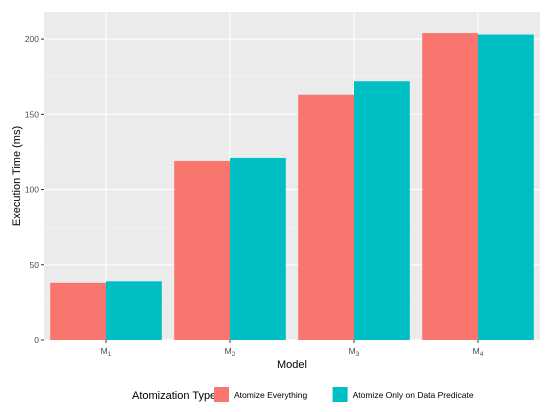 The image size is (550, 412). I want to click on x-tick-label: M3, so click(354, 352).